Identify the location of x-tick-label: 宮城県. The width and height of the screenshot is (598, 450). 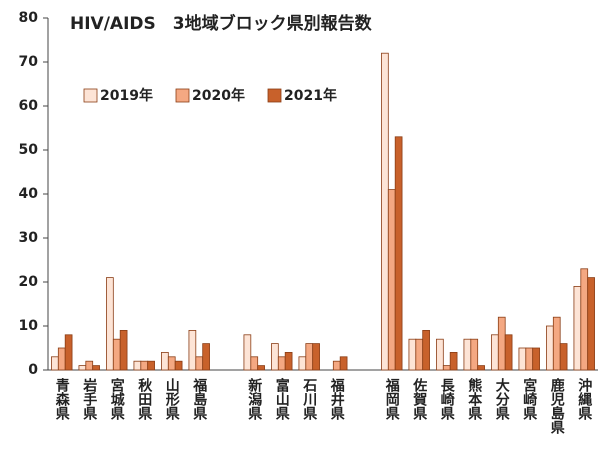
(117, 399).